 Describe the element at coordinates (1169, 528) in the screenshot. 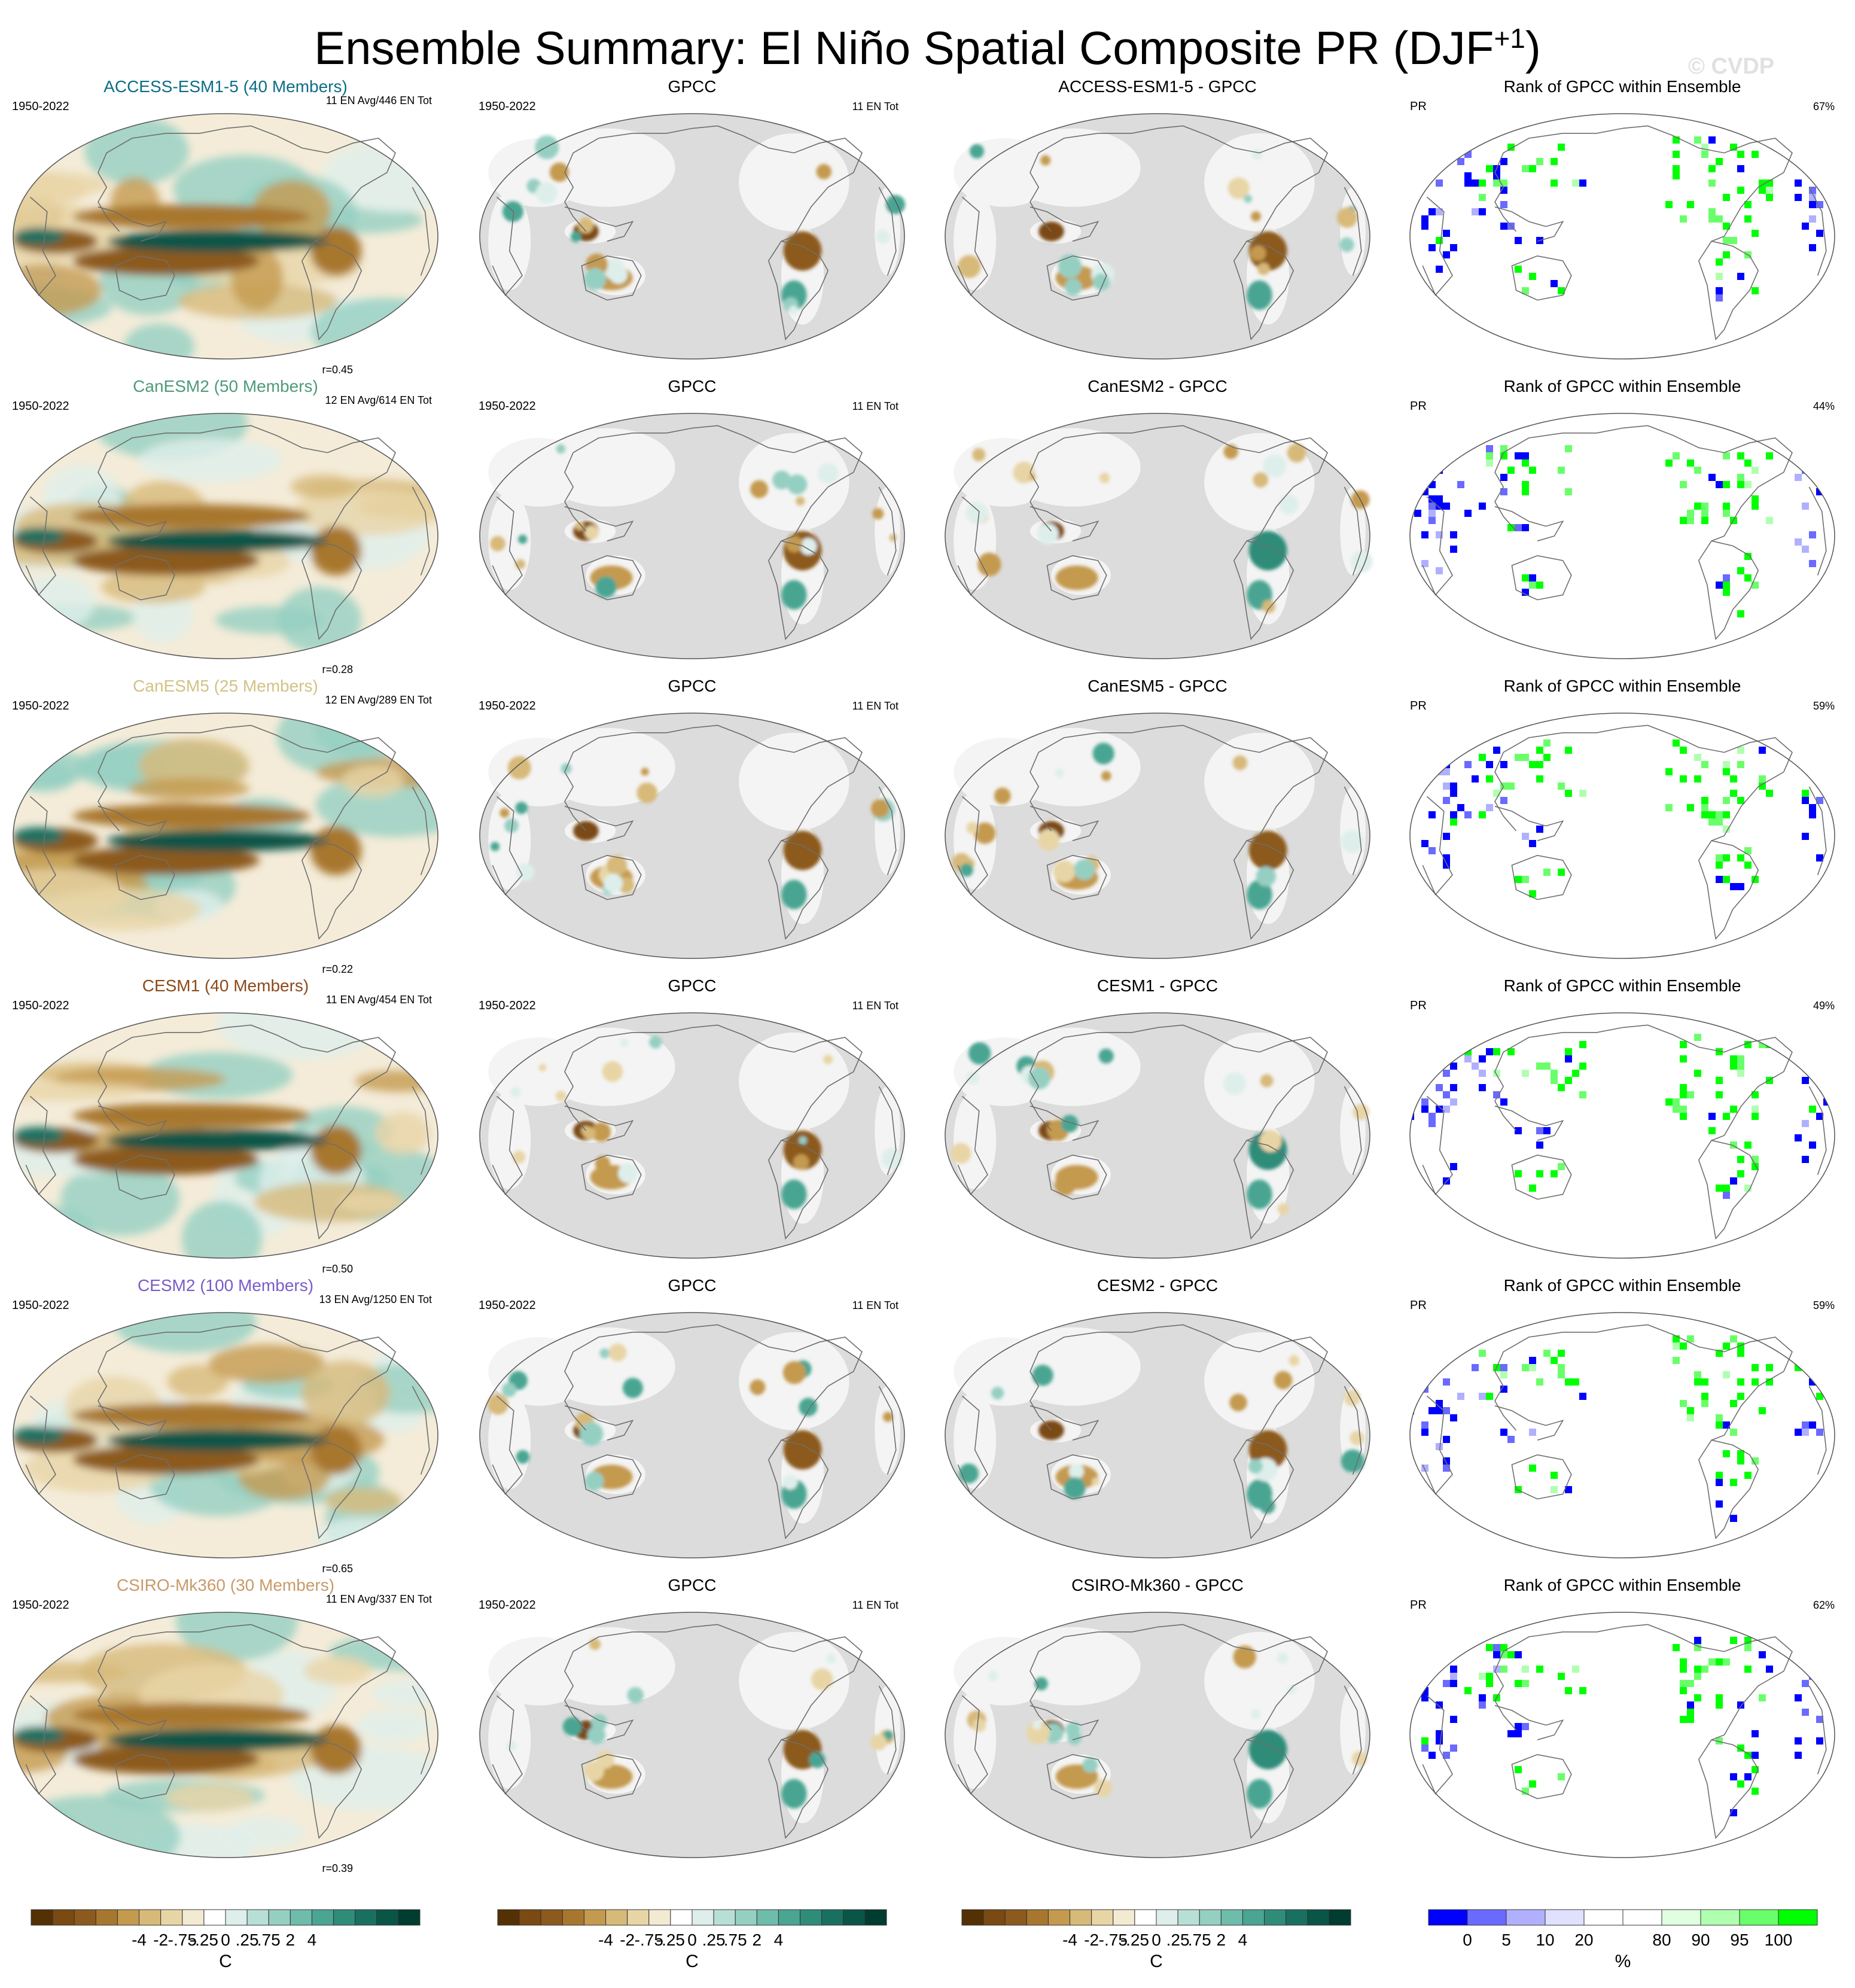

I see `land-anomaly` at that location.